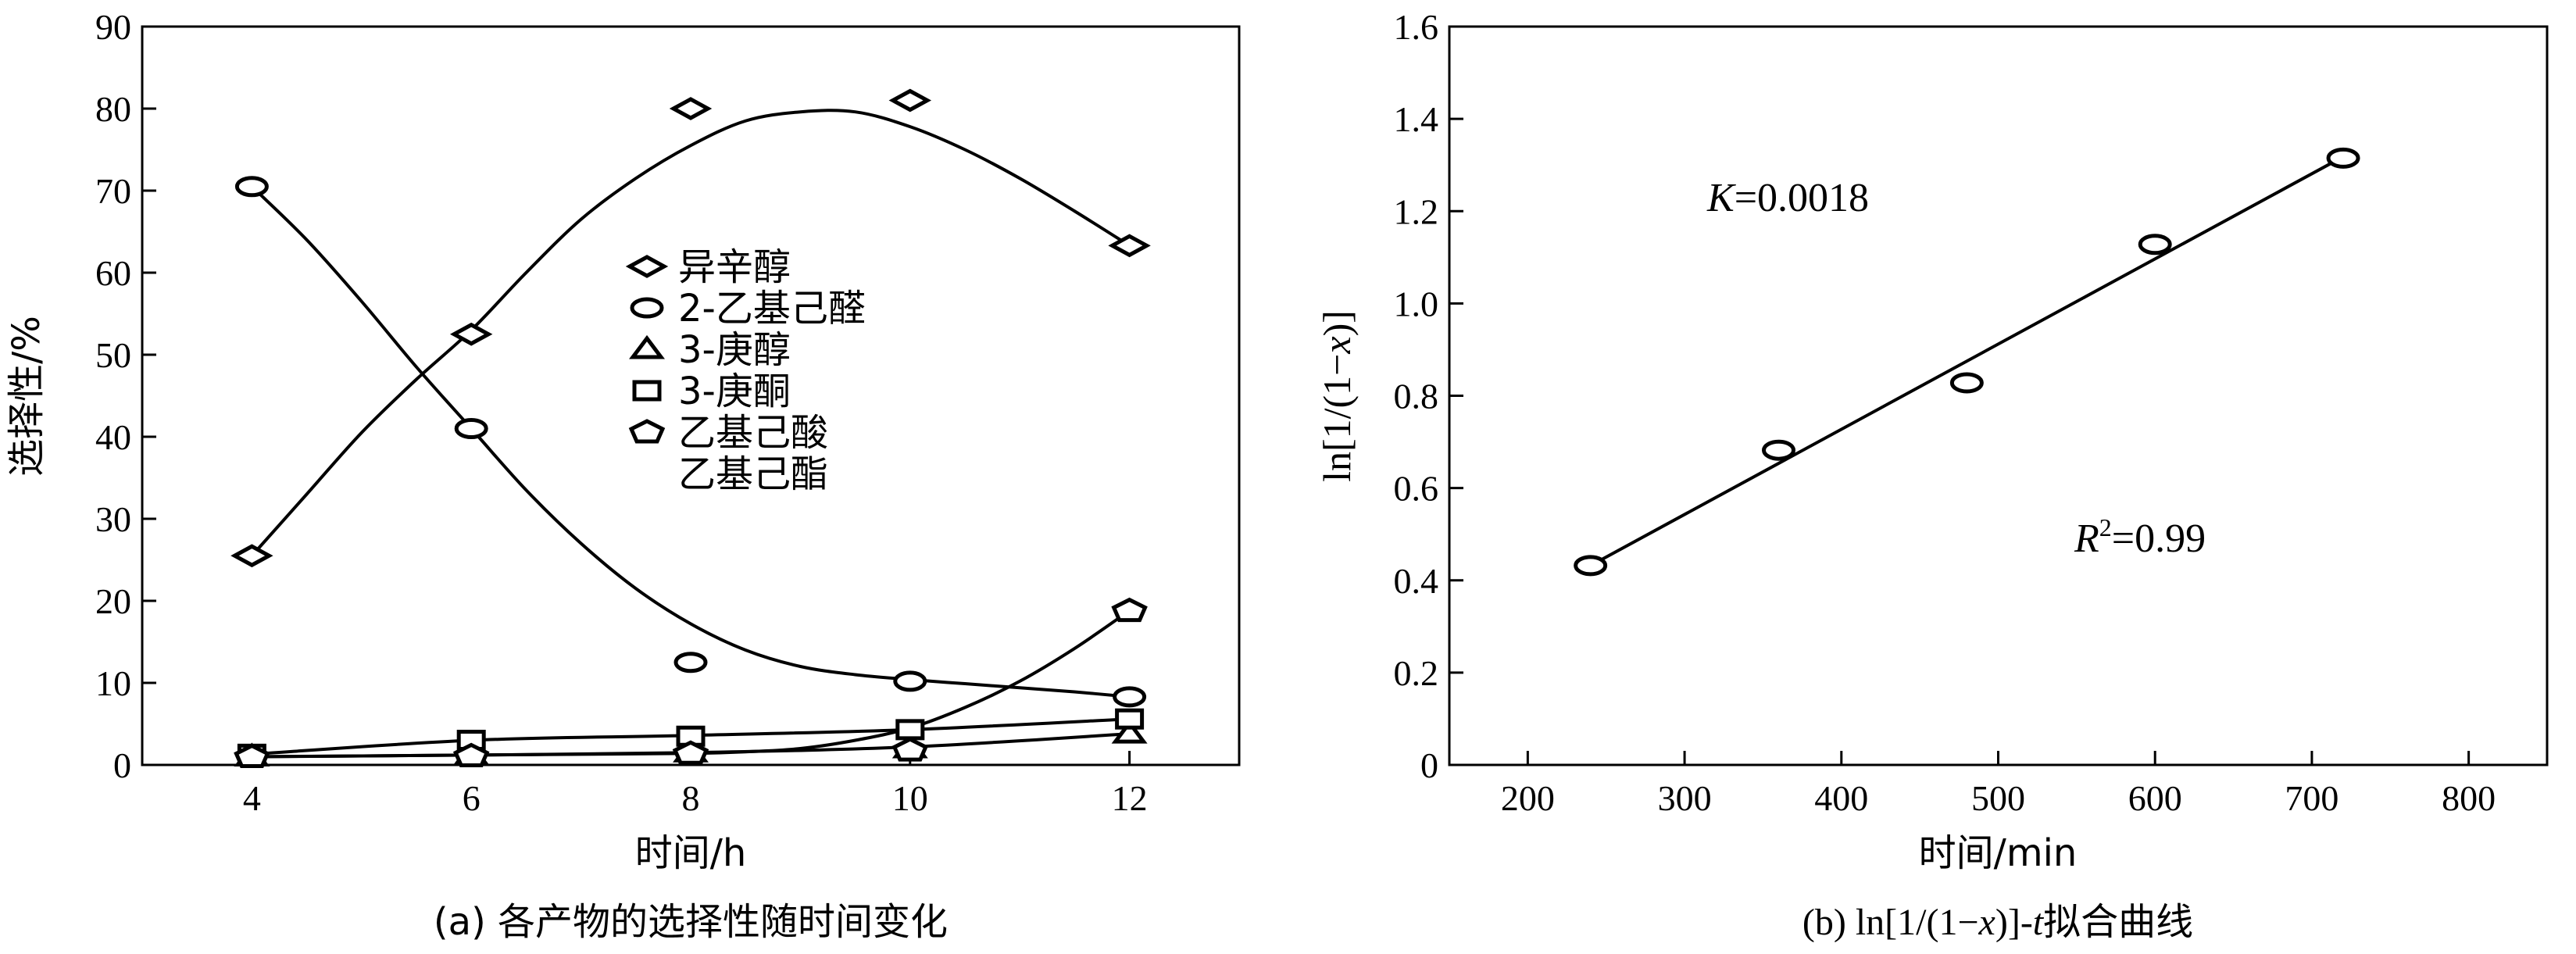 The image size is (2576, 954). What do you see at coordinates (2118, 922) in the screenshot?
I see `caption-part-5: 拟合曲线` at bounding box center [2118, 922].